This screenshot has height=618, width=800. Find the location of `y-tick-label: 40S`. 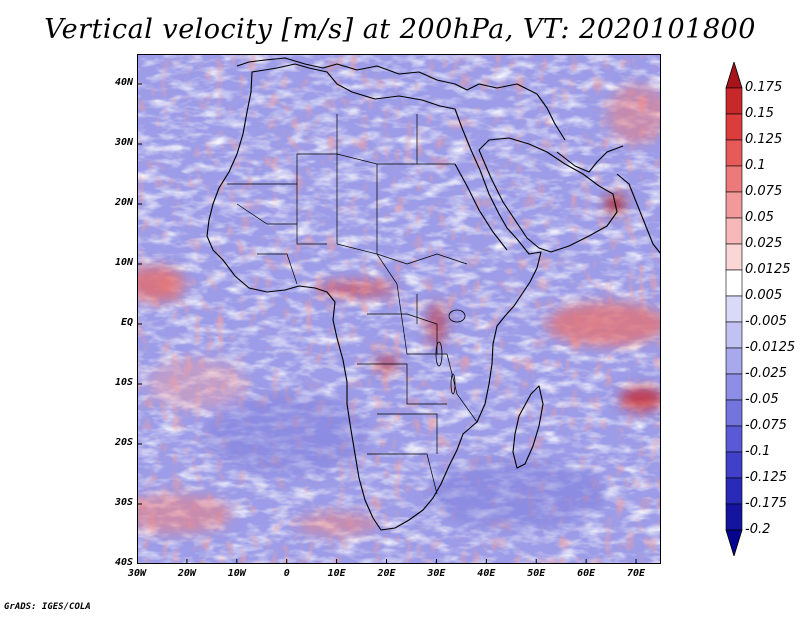

y-tick-label: 40S is located at coordinates (123, 562).